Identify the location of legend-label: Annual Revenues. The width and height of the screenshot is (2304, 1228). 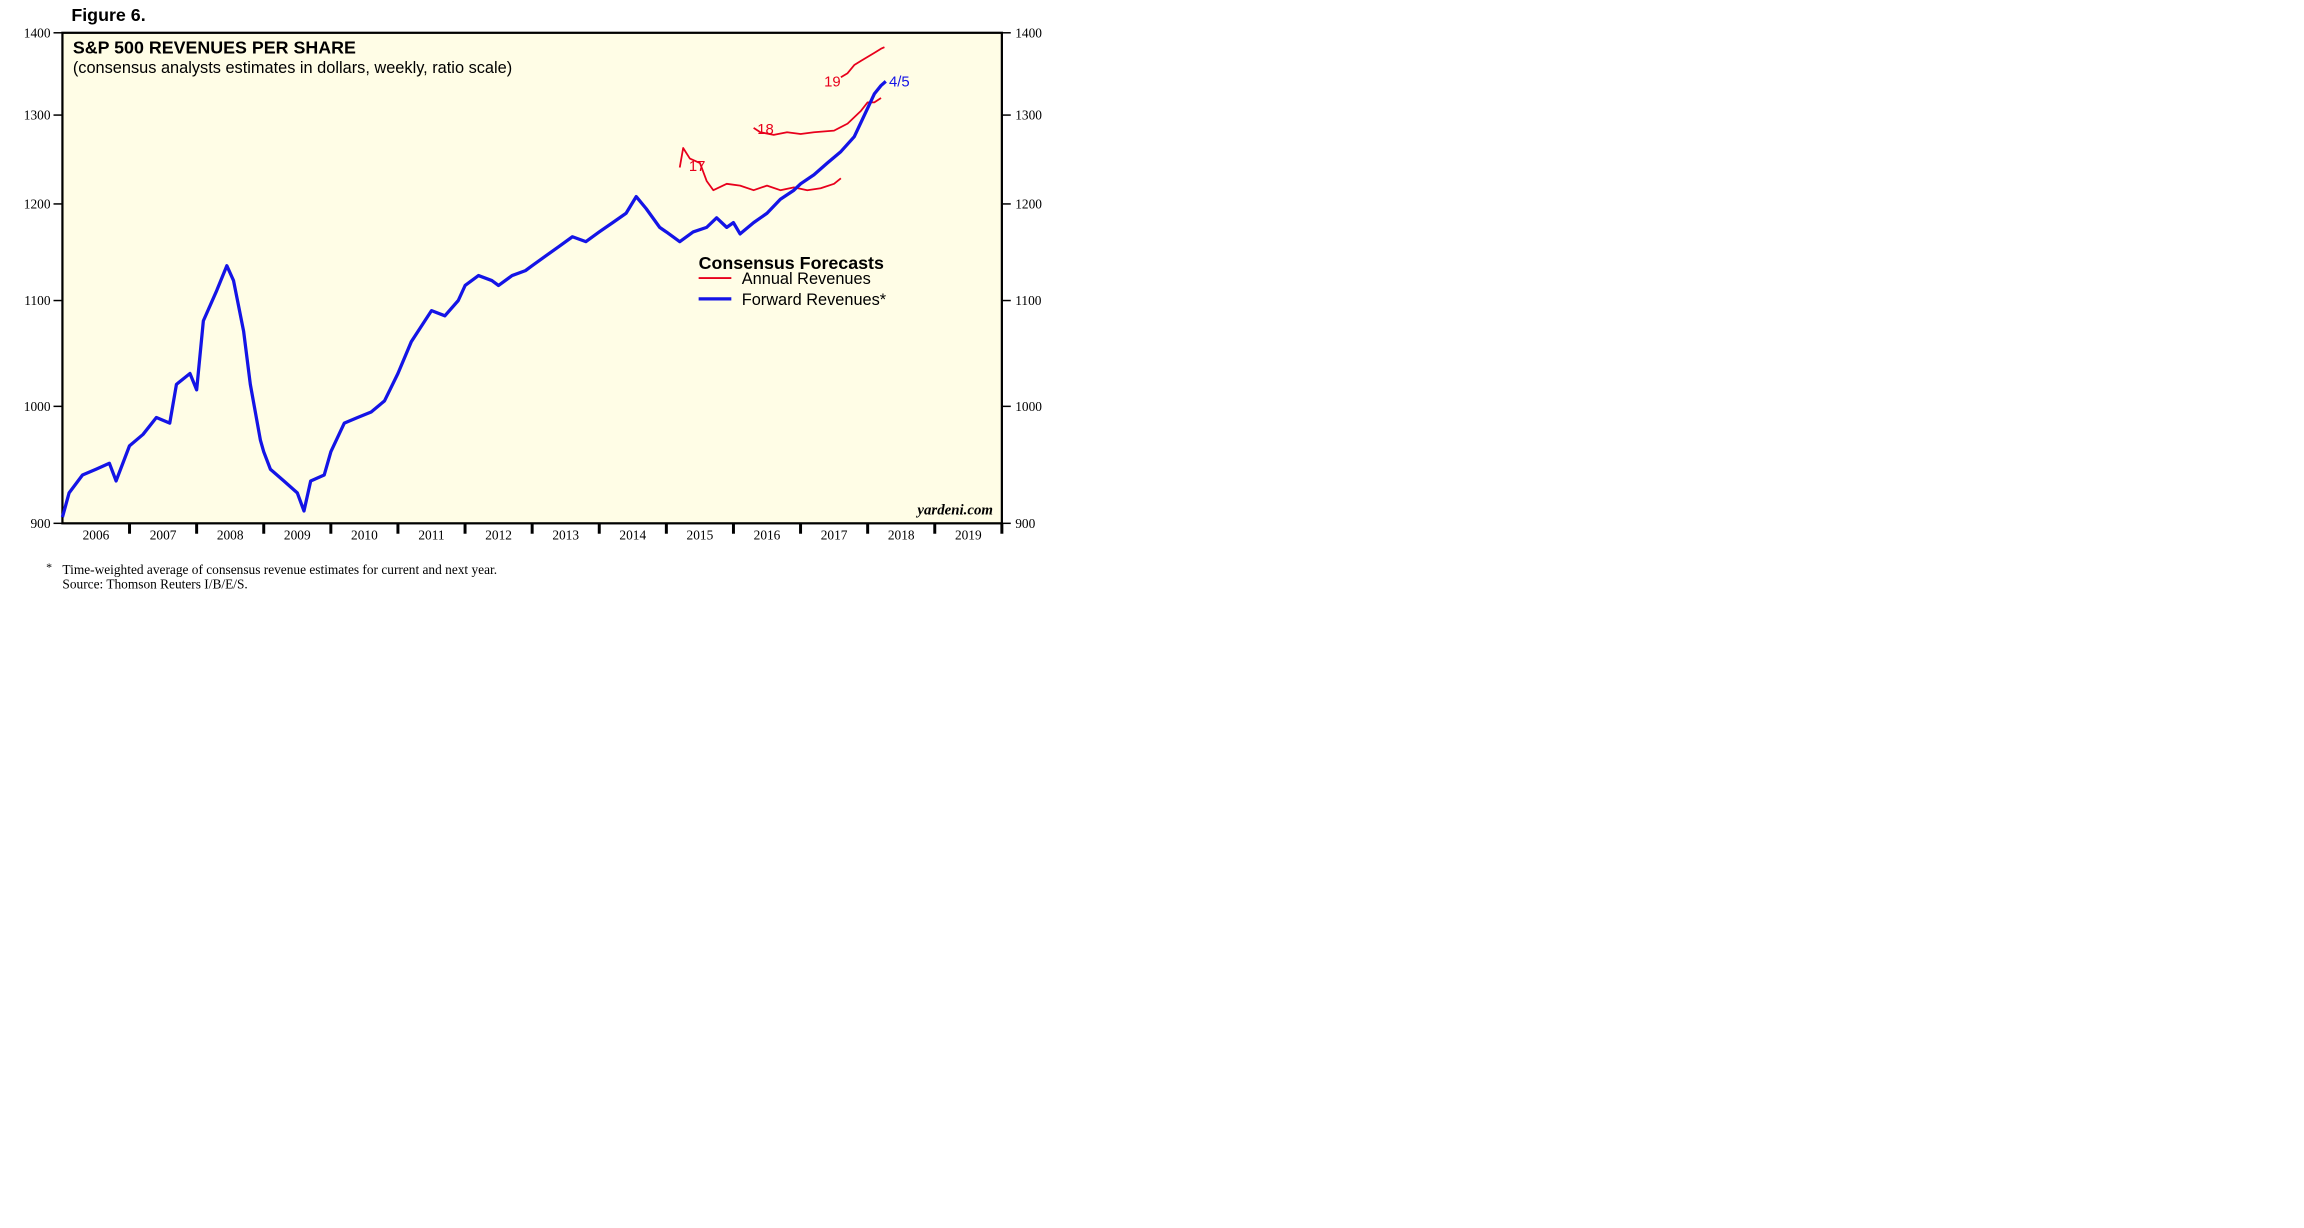
(806, 279).